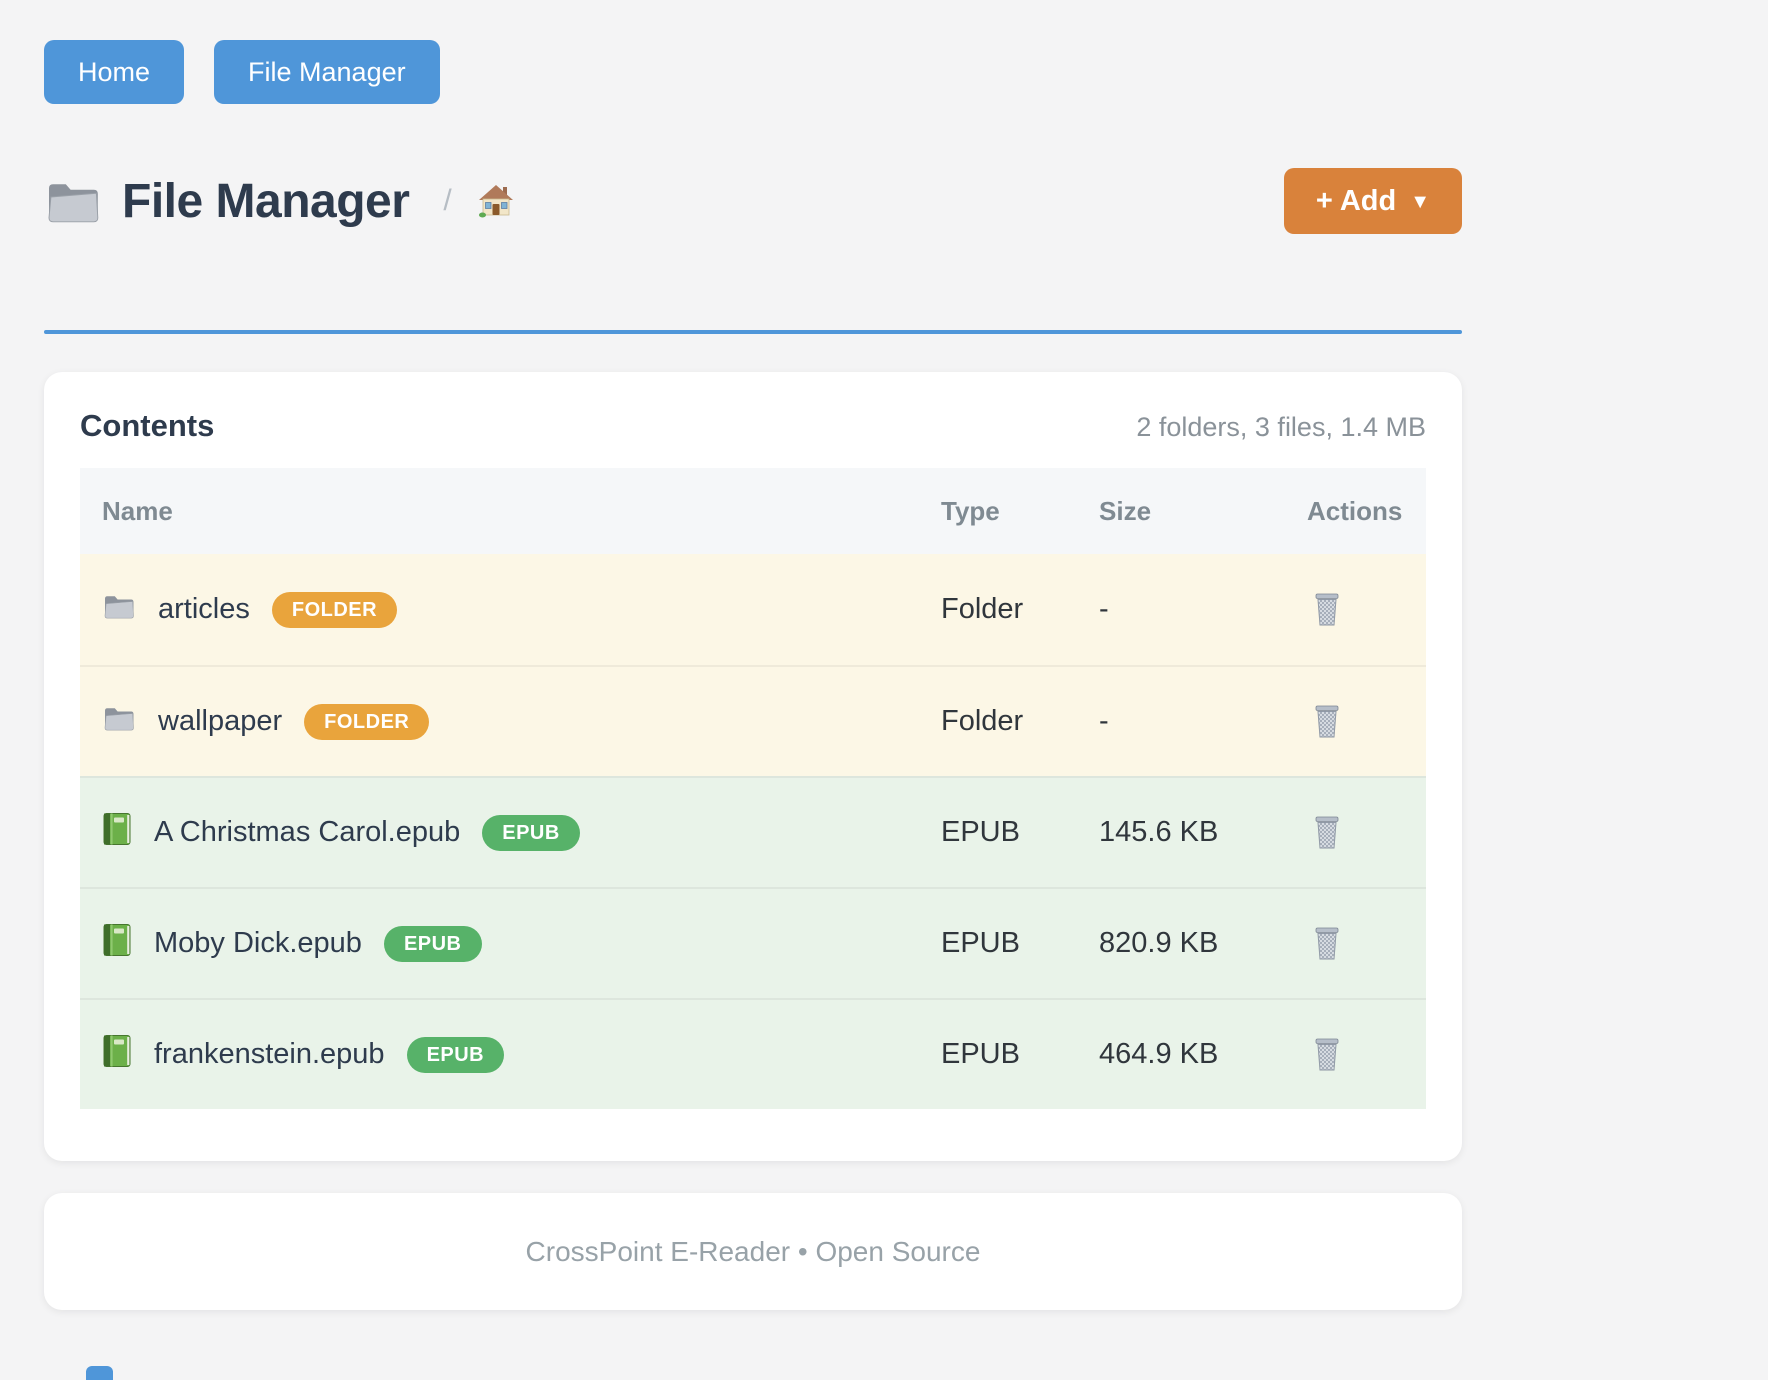 This screenshot has width=1768, height=1380. Describe the element at coordinates (1356, 200) in the screenshot. I see `add-button-label: + Add` at that location.